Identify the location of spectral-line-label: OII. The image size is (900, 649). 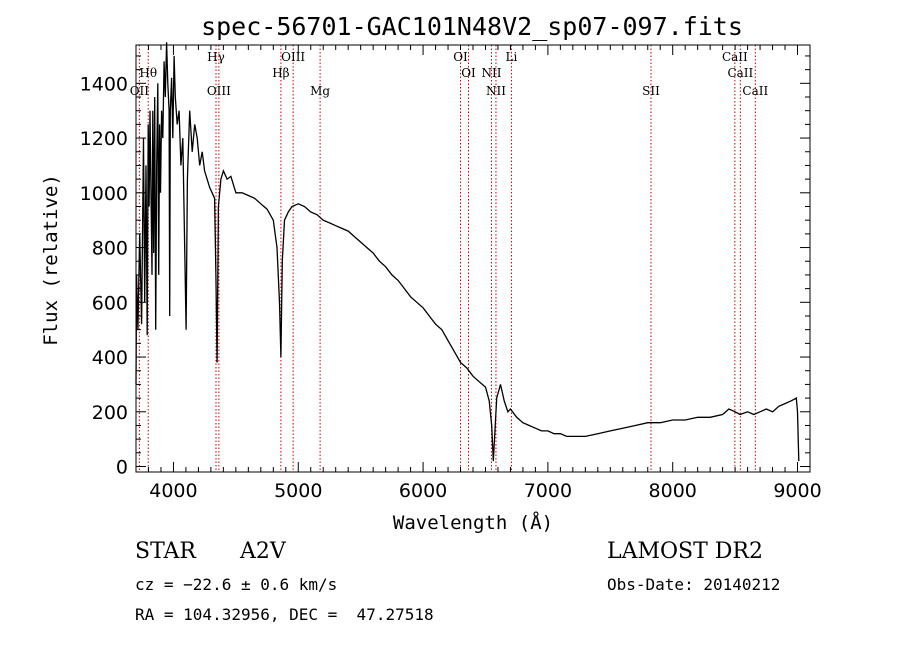
(140, 91).